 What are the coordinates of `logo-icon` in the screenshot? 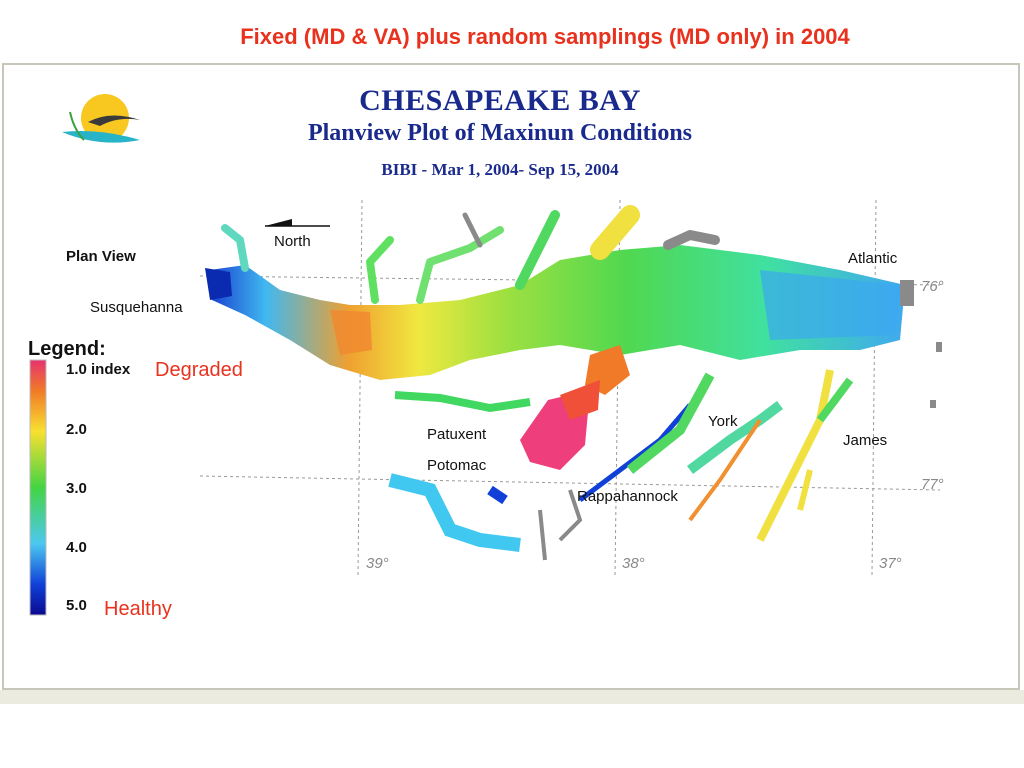 It's located at (101, 118).